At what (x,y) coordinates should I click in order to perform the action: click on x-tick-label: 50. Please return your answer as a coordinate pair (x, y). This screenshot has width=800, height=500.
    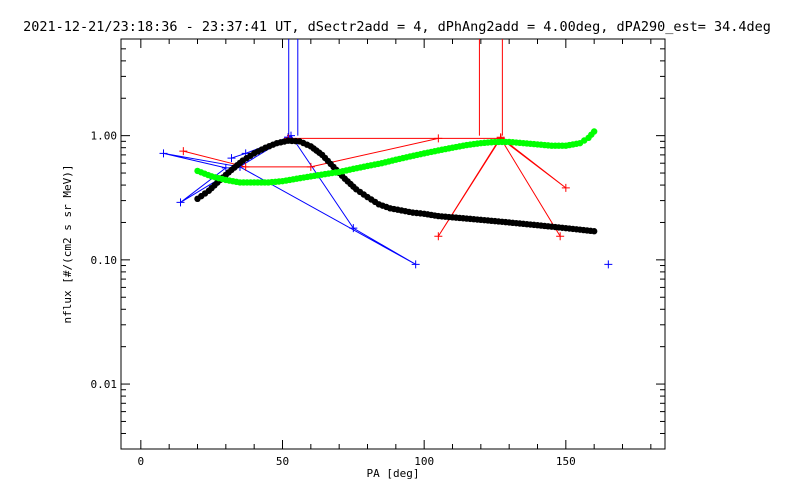
    Looking at the image, I should click on (282, 461).